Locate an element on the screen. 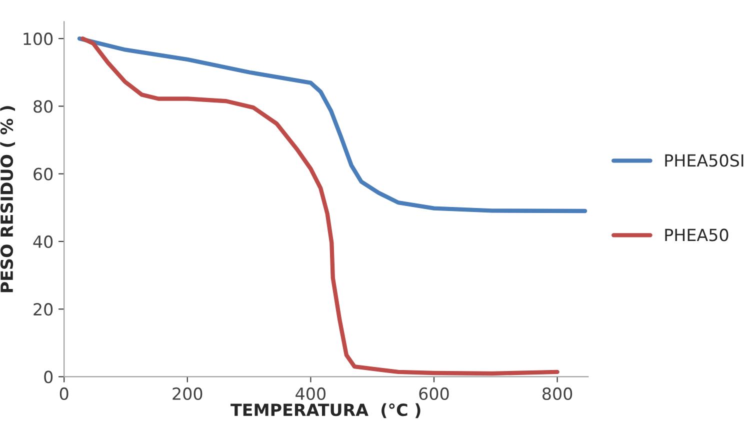 This screenshot has width=754, height=433. y-axis-title: PESO RESIDUO ( % ) is located at coordinates (8, 199).